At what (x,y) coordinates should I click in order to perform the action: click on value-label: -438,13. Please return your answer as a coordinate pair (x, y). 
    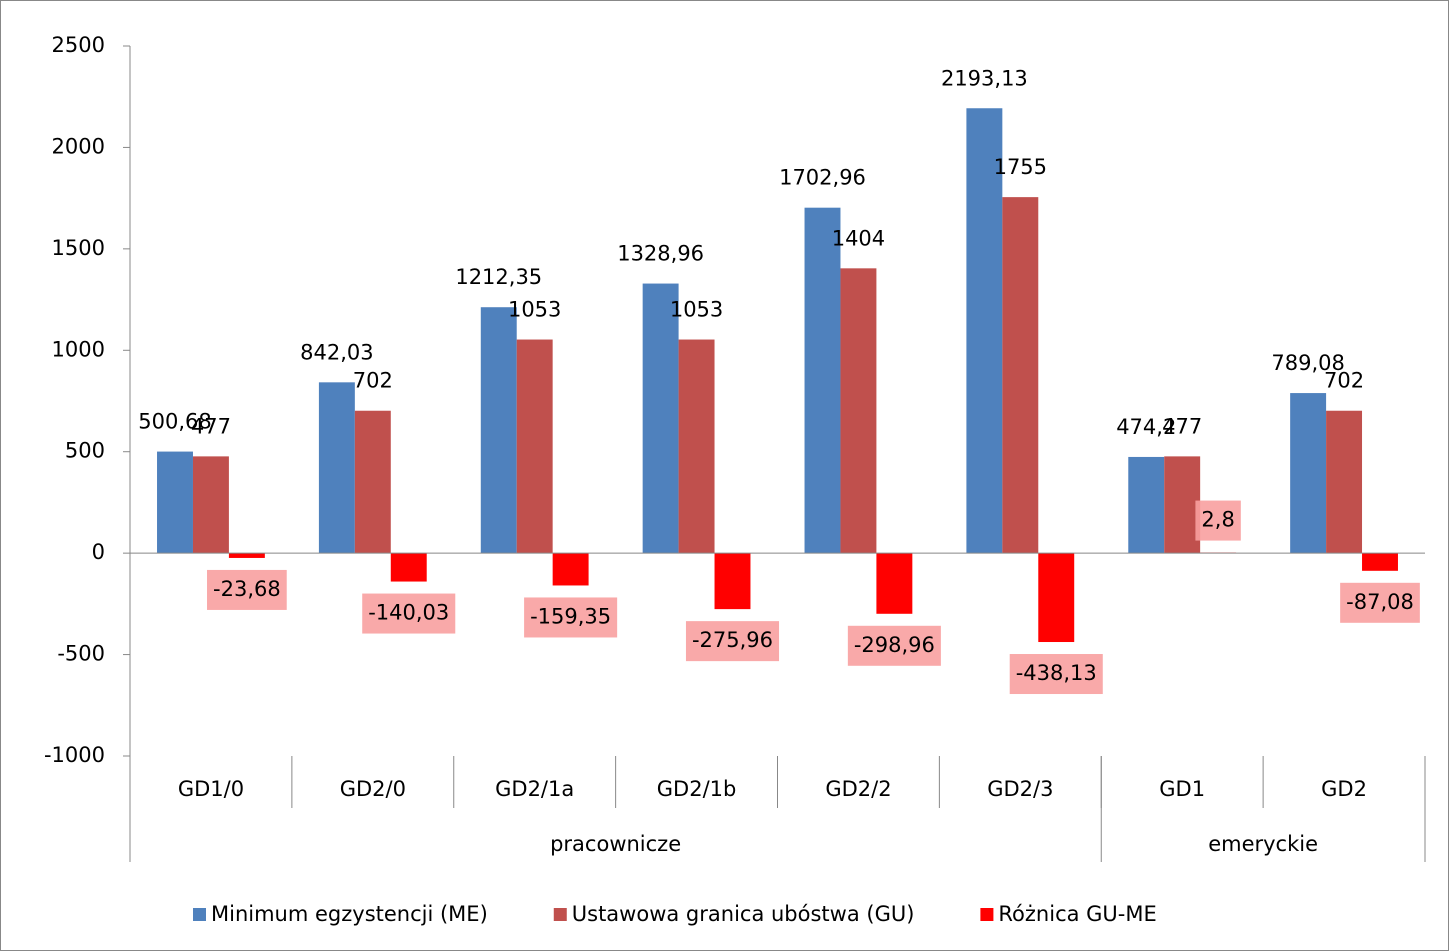
    Looking at the image, I should click on (1056, 673).